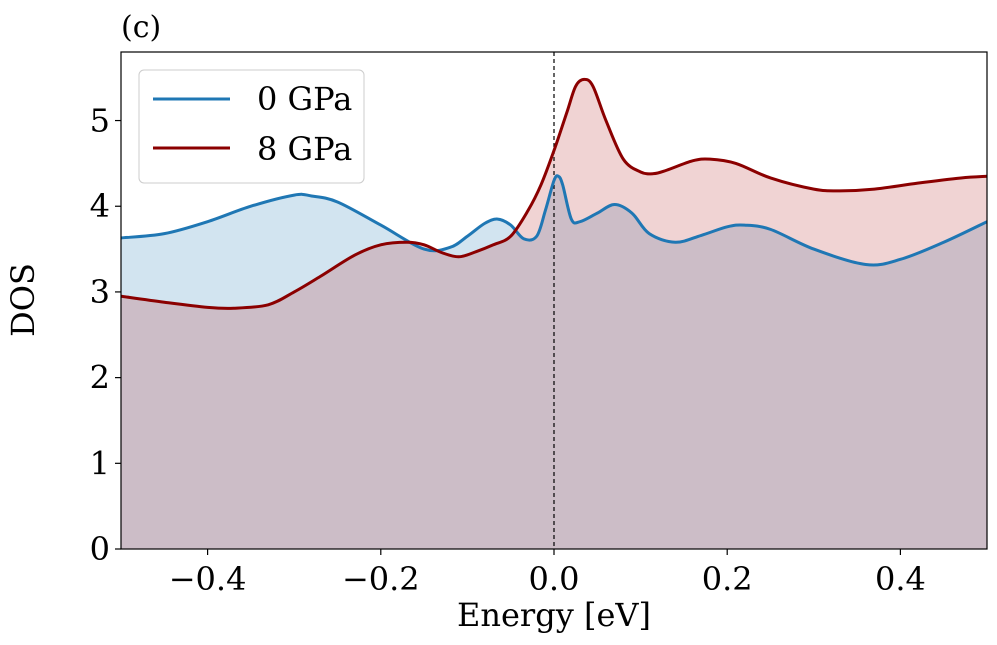 The height and width of the screenshot is (645, 997). What do you see at coordinates (208, 579) in the screenshot?
I see `x-tick-label: −0.4` at bounding box center [208, 579].